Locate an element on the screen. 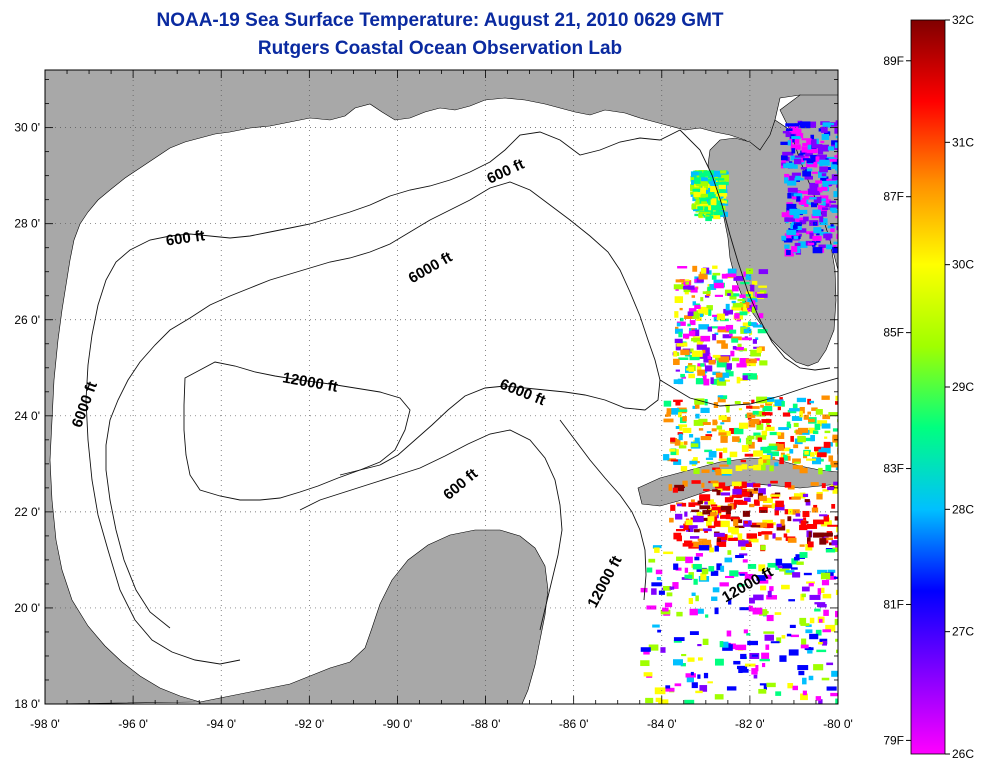  lat-tick-label: 24 0' is located at coordinates (27, 416).